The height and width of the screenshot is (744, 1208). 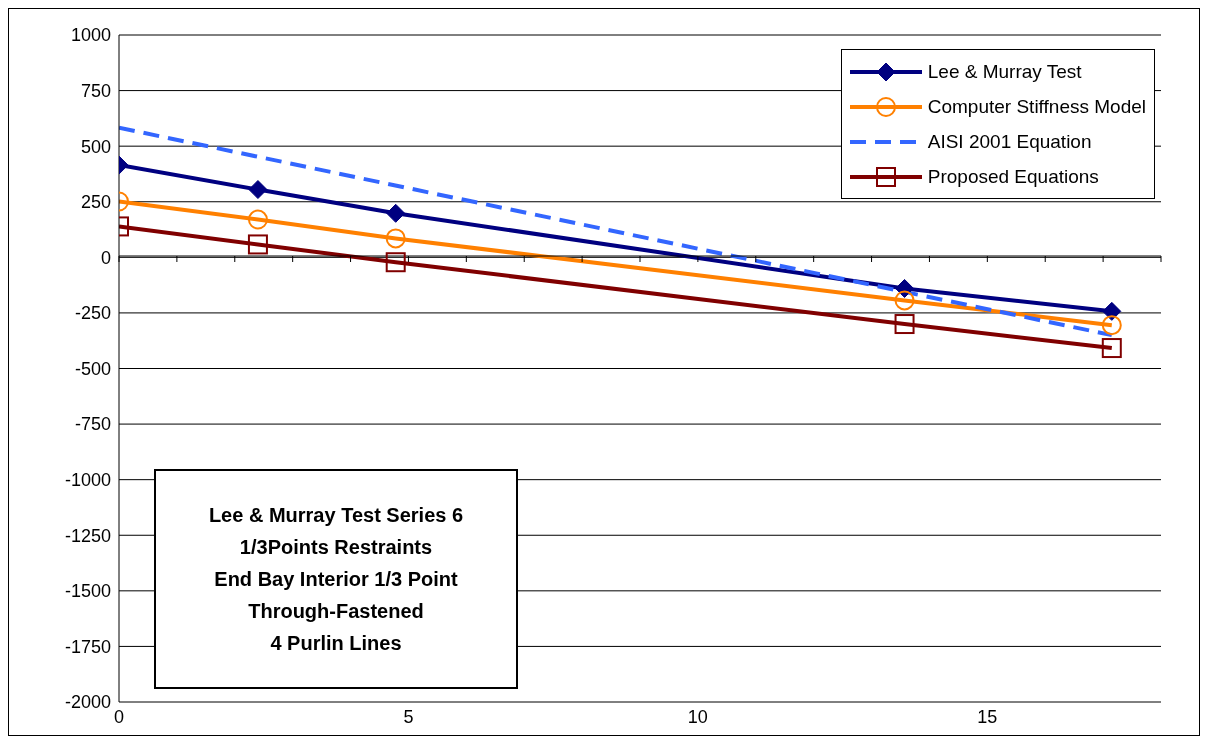 I want to click on annotation: 4 Purlin Lines, so click(x=336, y=643).